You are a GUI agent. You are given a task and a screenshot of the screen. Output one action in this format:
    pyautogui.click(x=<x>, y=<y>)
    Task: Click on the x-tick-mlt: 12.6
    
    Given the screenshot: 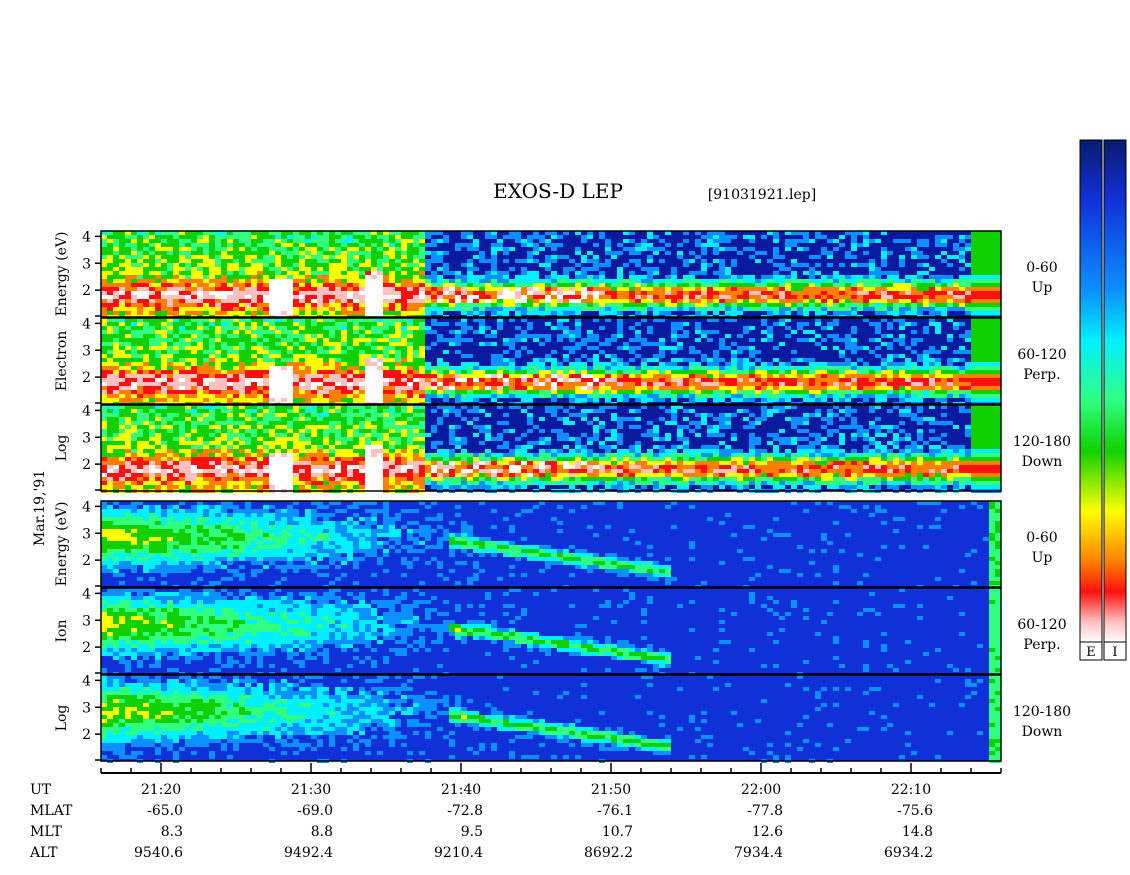 What is the action you would take?
    pyautogui.click(x=767, y=832)
    